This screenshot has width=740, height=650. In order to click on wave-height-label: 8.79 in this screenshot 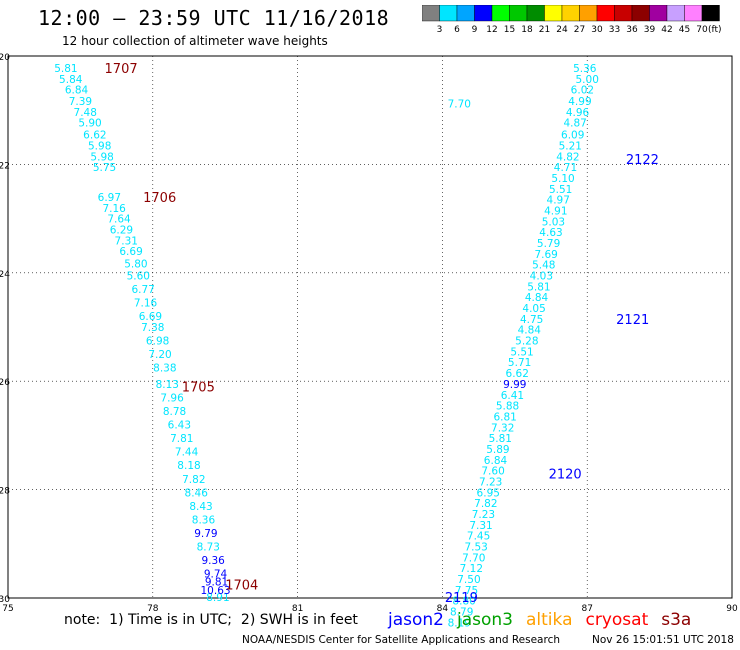, I will do `click(461, 613)`.